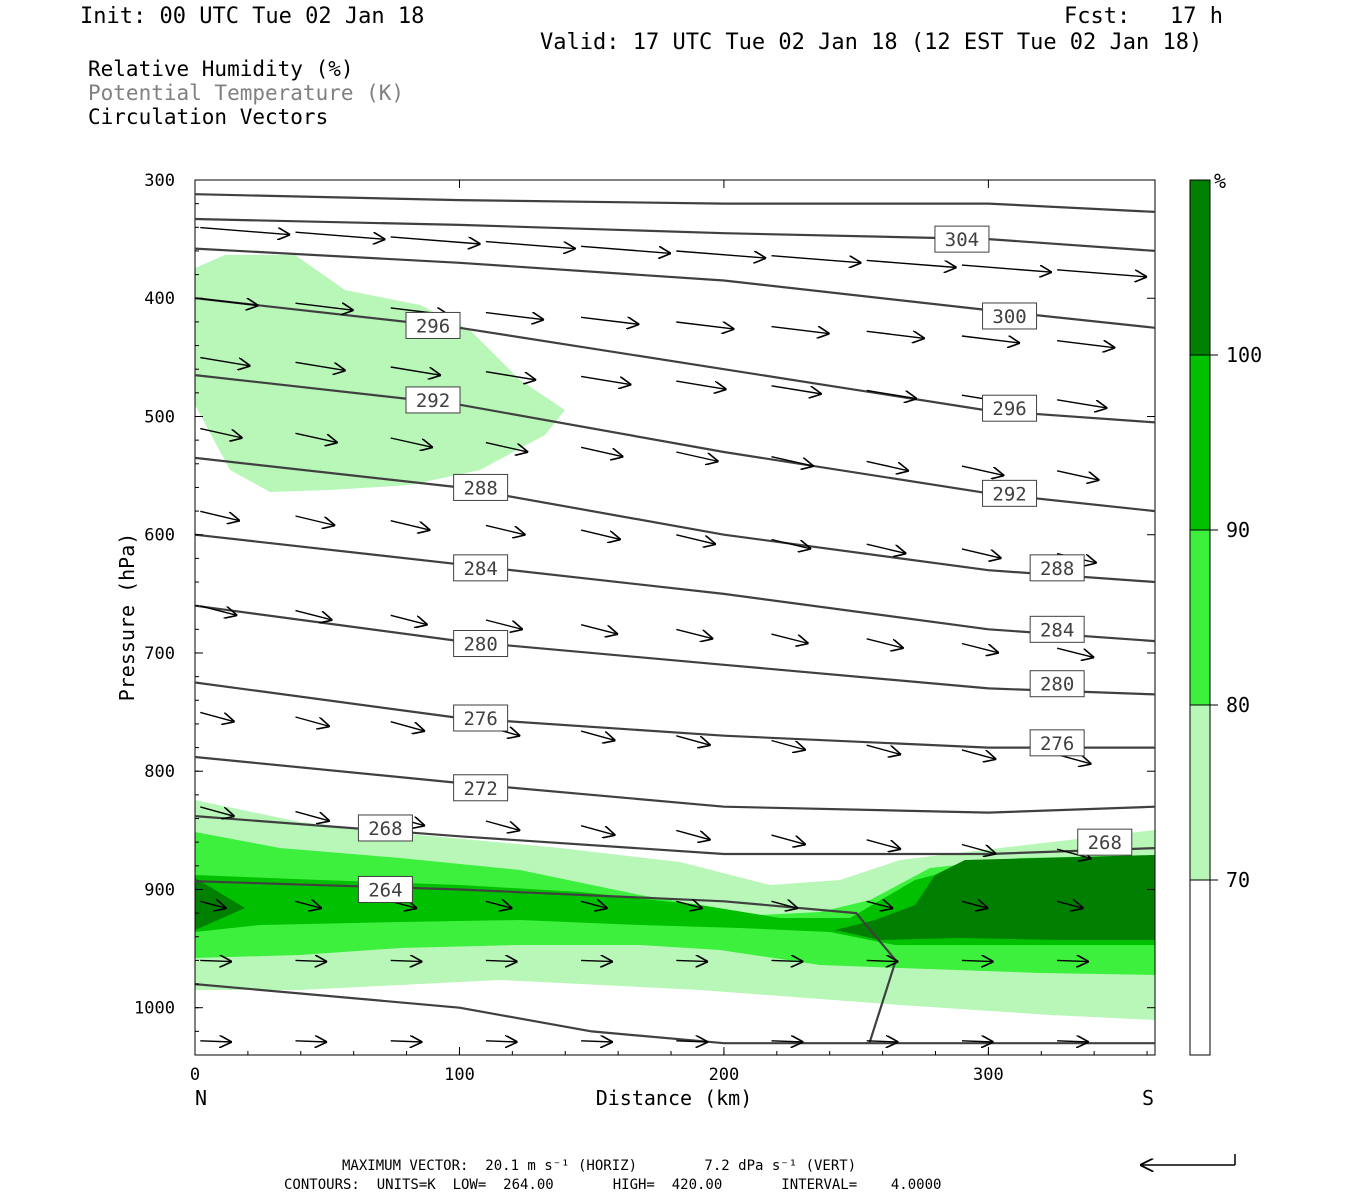  What do you see at coordinates (1148, 1098) in the screenshot?
I see `south-label: S` at bounding box center [1148, 1098].